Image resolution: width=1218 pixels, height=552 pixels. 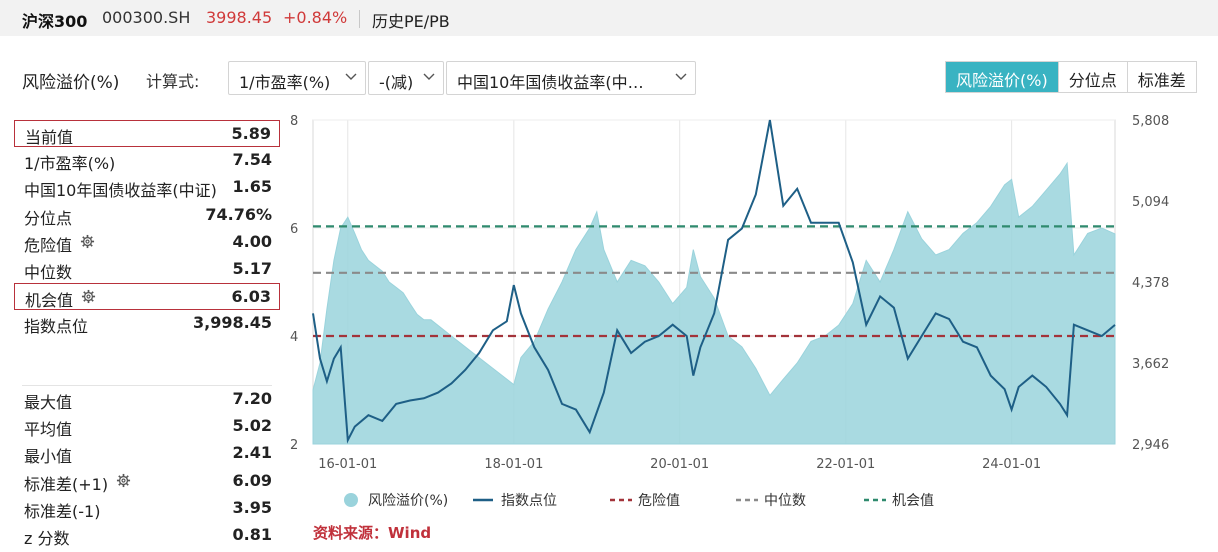 What do you see at coordinates (294, 229) in the screenshot?
I see `y-left-tick-label: 6` at bounding box center [294, 229].